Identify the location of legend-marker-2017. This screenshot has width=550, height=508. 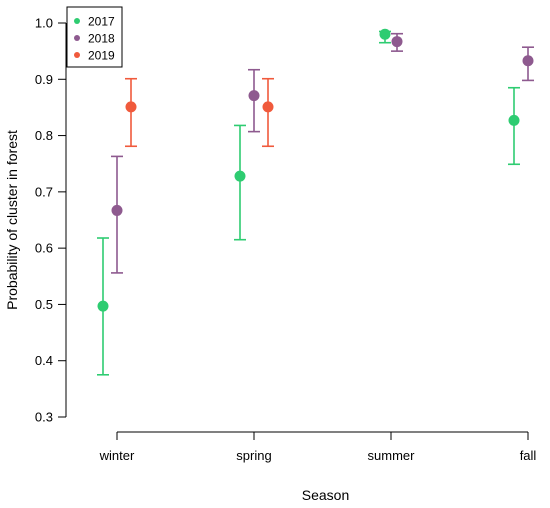
(77, 21).